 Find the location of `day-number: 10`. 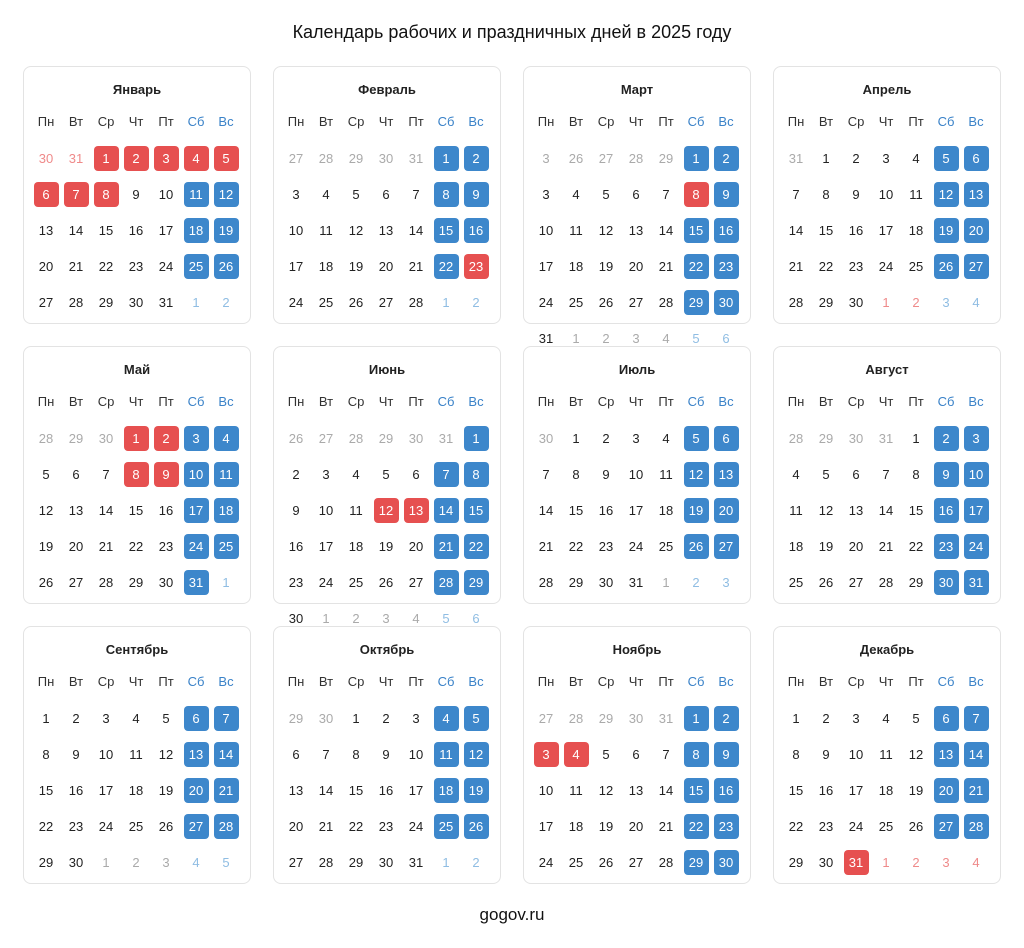

day-number: 10 is located at coordinates (416, 754).